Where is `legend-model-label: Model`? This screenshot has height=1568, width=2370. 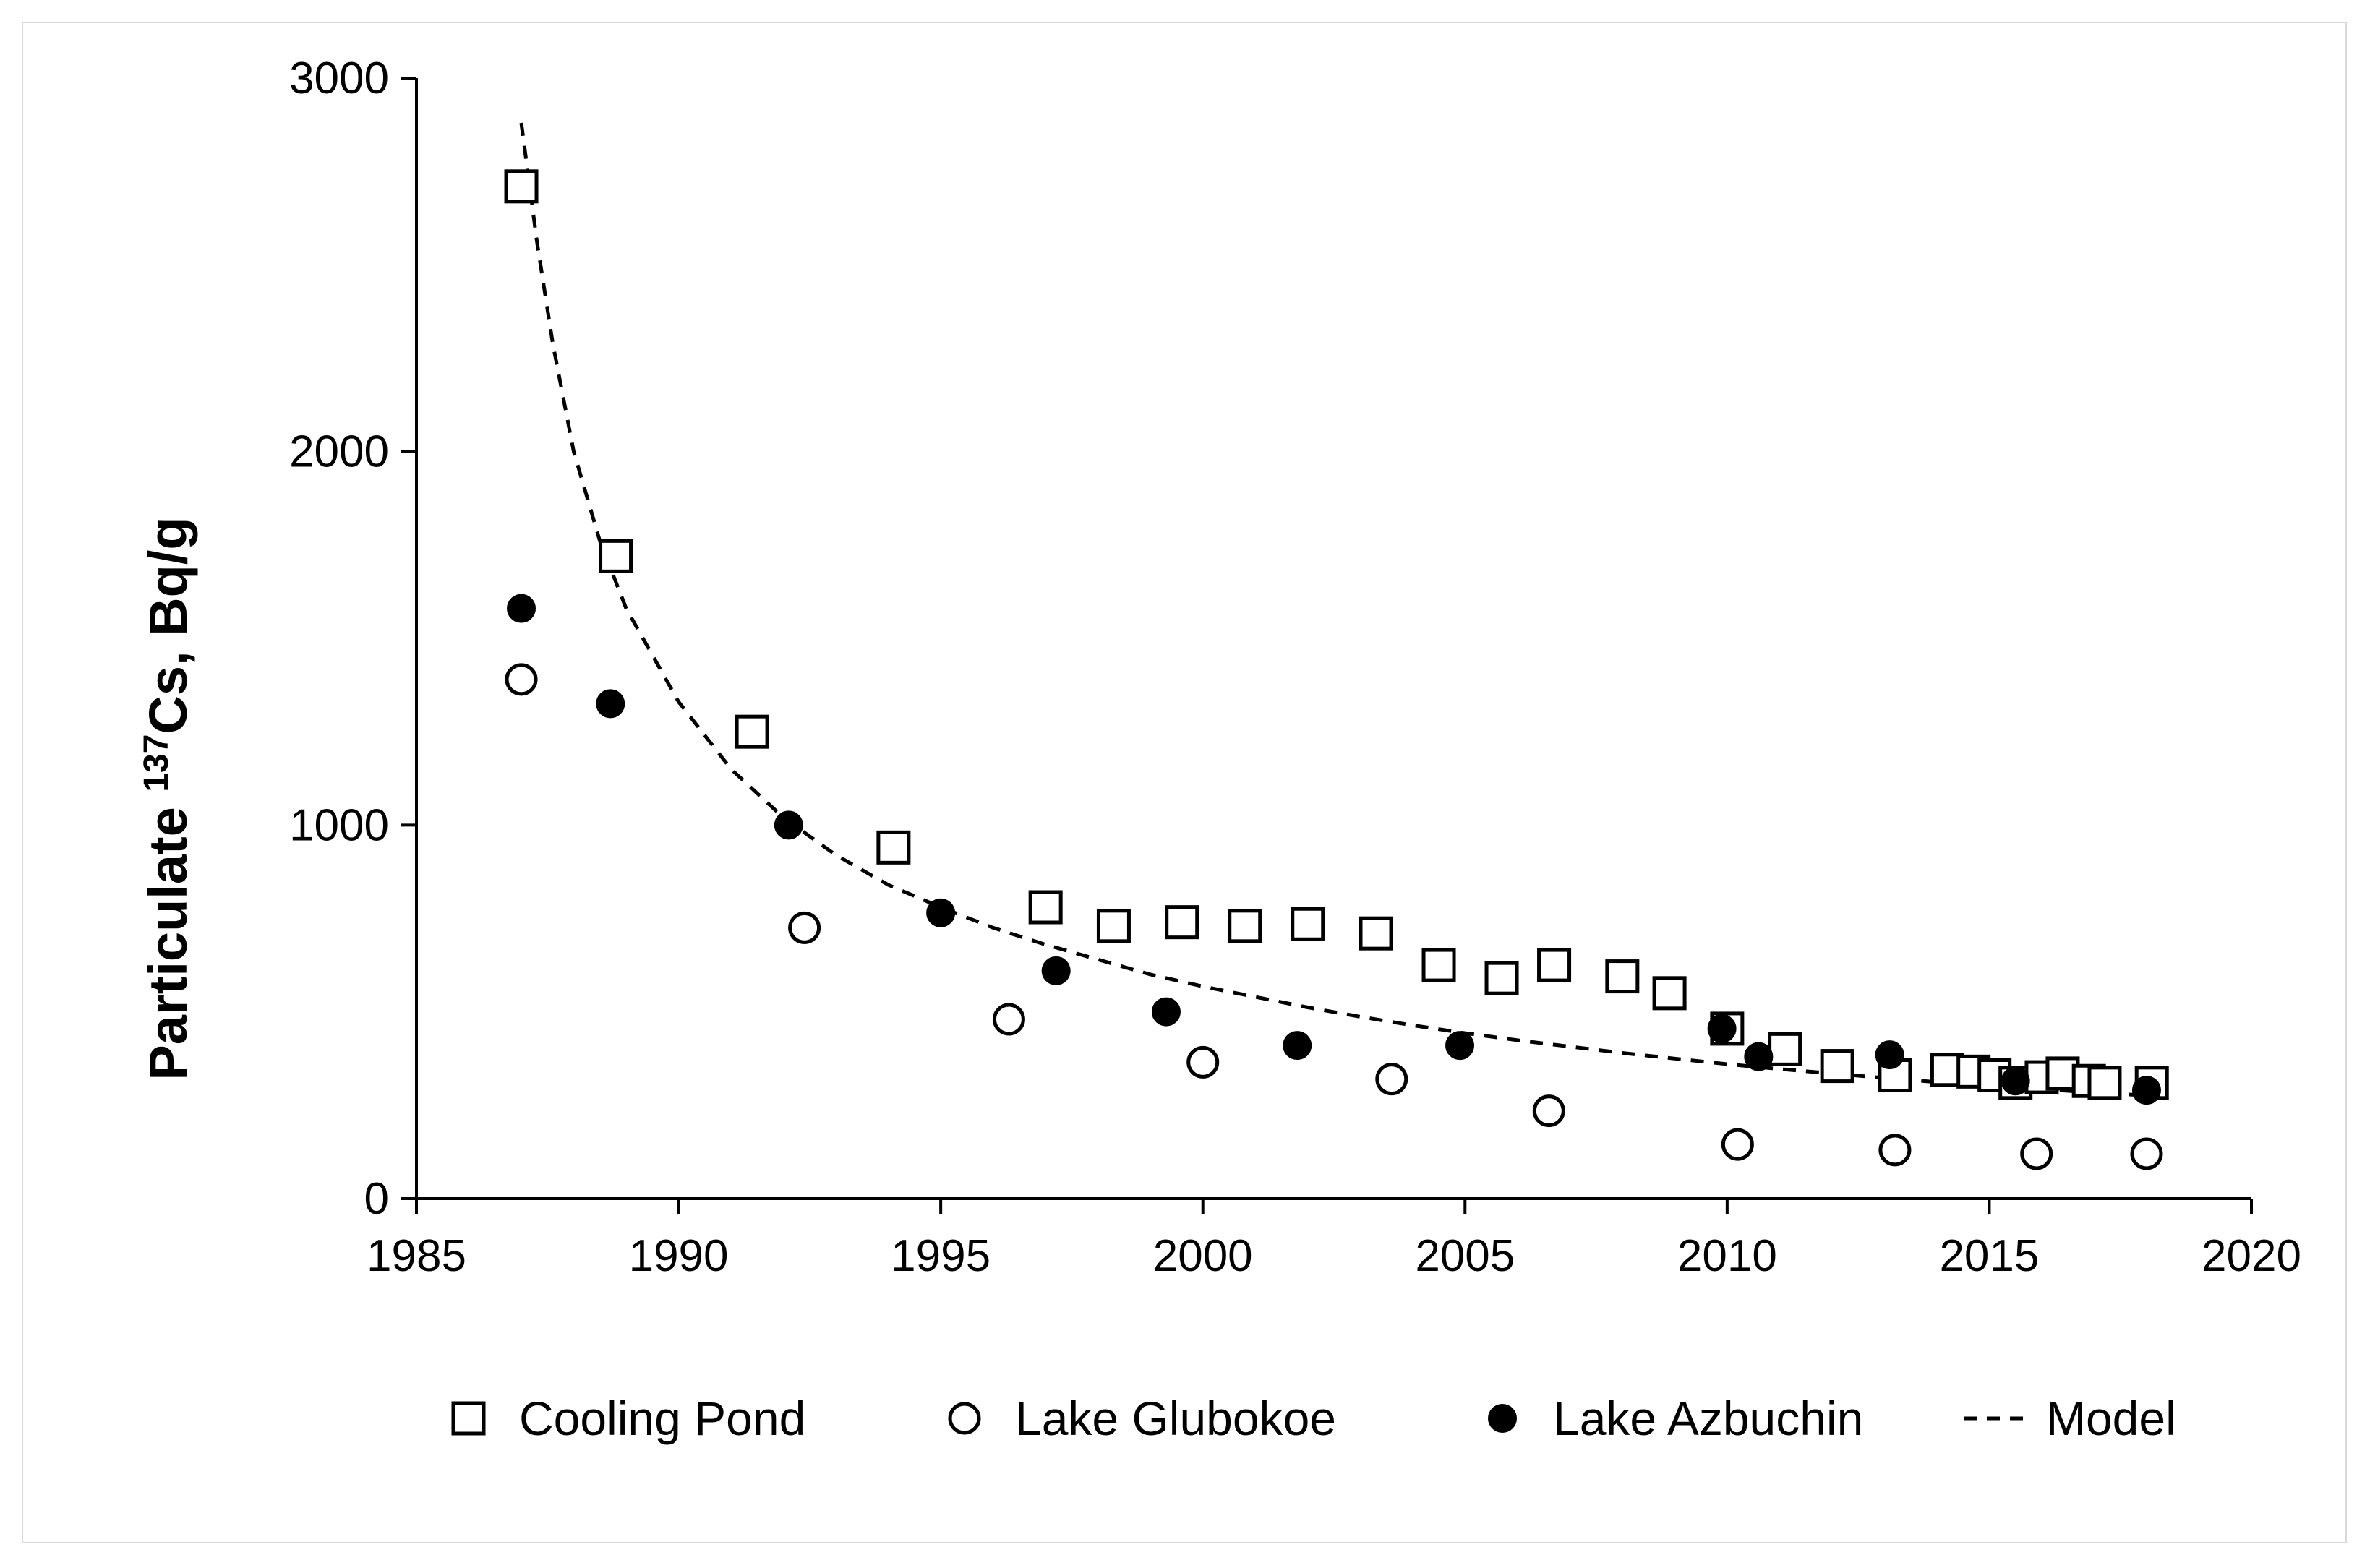 legend-model-label: Model is located at coordinates (2111, 1418).